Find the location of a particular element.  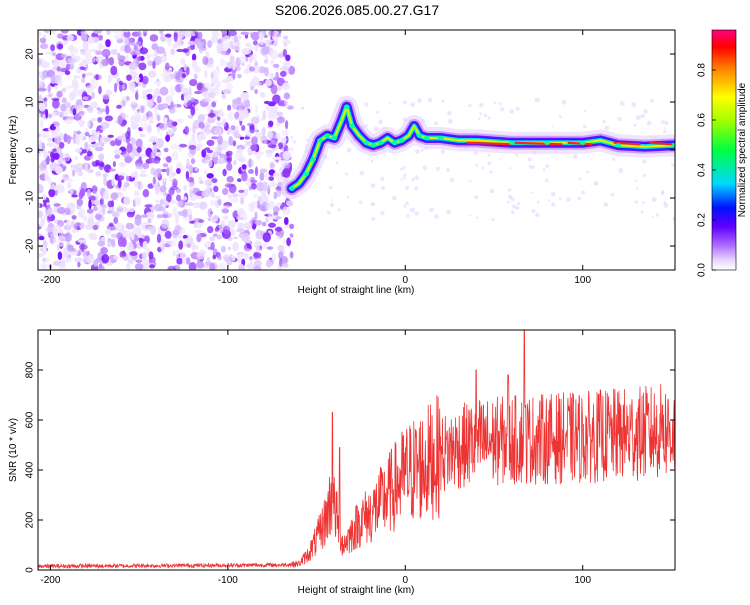

ridge-blob is located at coordinates (582, 142).